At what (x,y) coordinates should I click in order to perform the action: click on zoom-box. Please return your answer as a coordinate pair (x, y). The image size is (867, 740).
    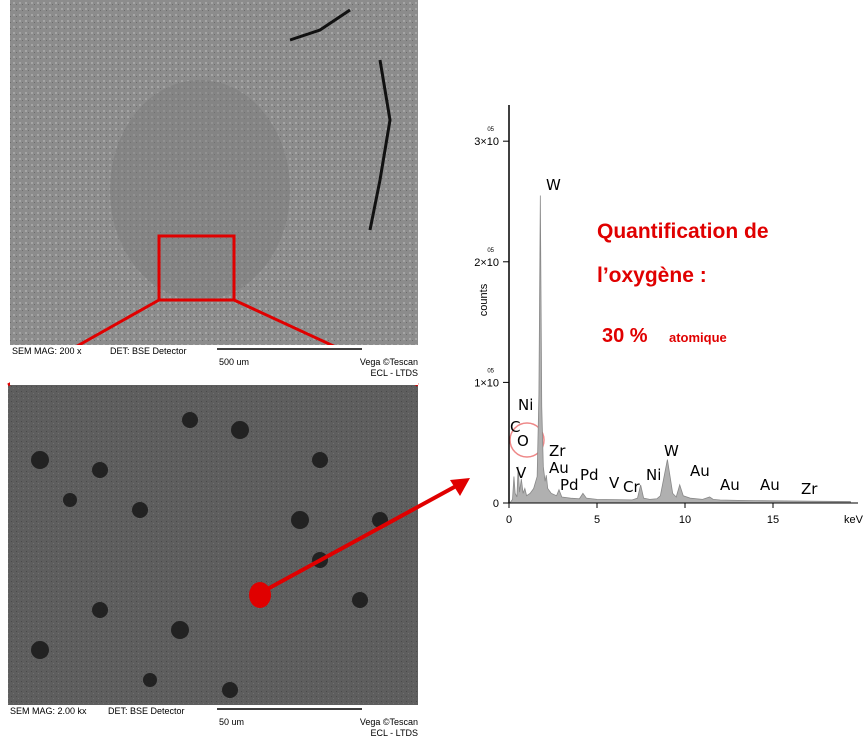
    Looking at the image, I should click on (196, 268).